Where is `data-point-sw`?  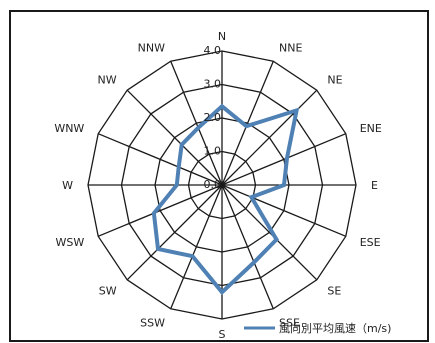 data-point-sw is located at coordinates (158, 249).